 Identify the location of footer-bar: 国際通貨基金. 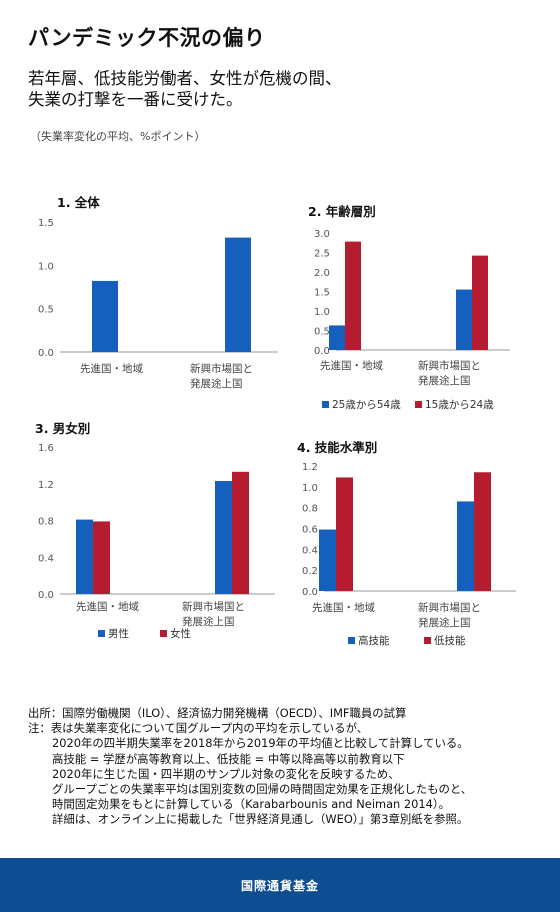
(280, 885).